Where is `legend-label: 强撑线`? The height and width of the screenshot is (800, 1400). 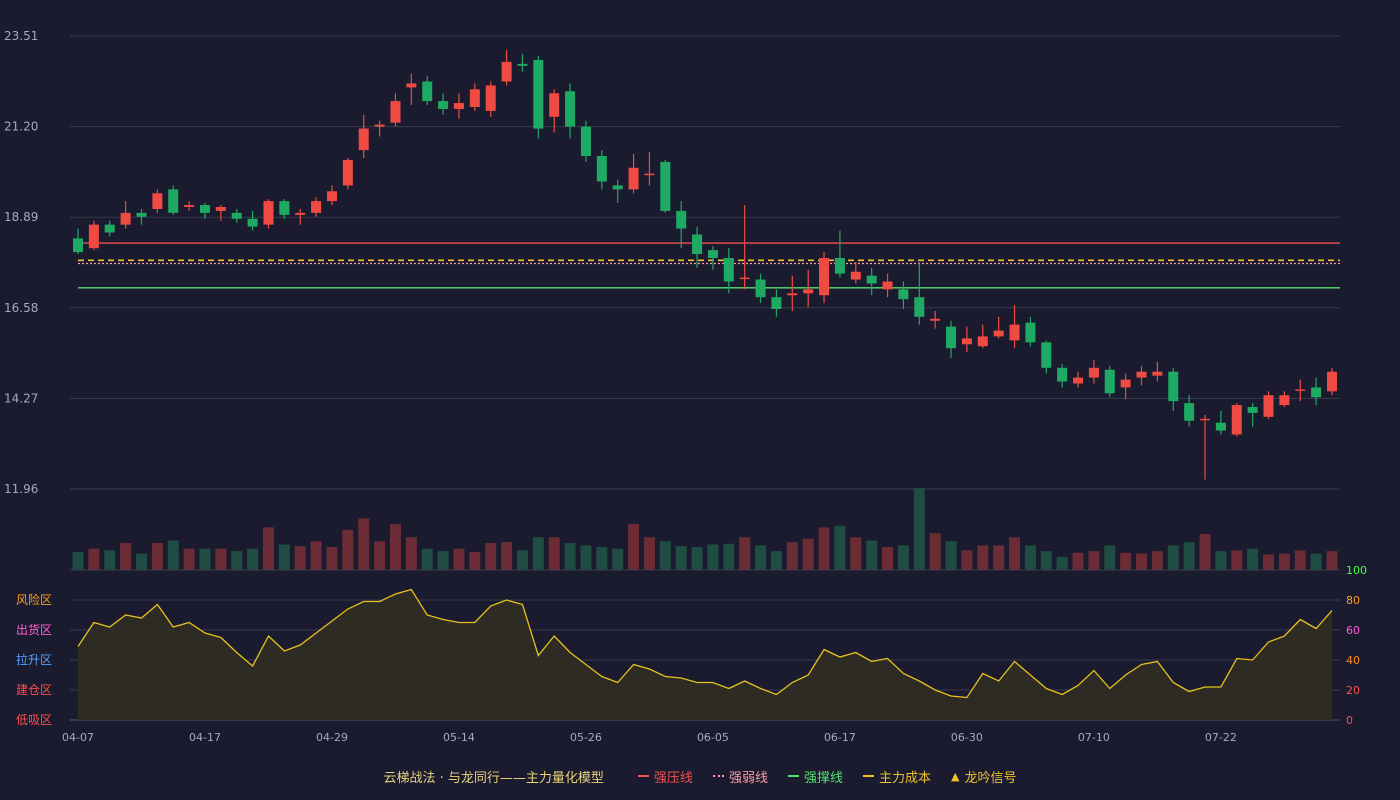 legend-label: 强撑线 is located at coordinates (823, 778).